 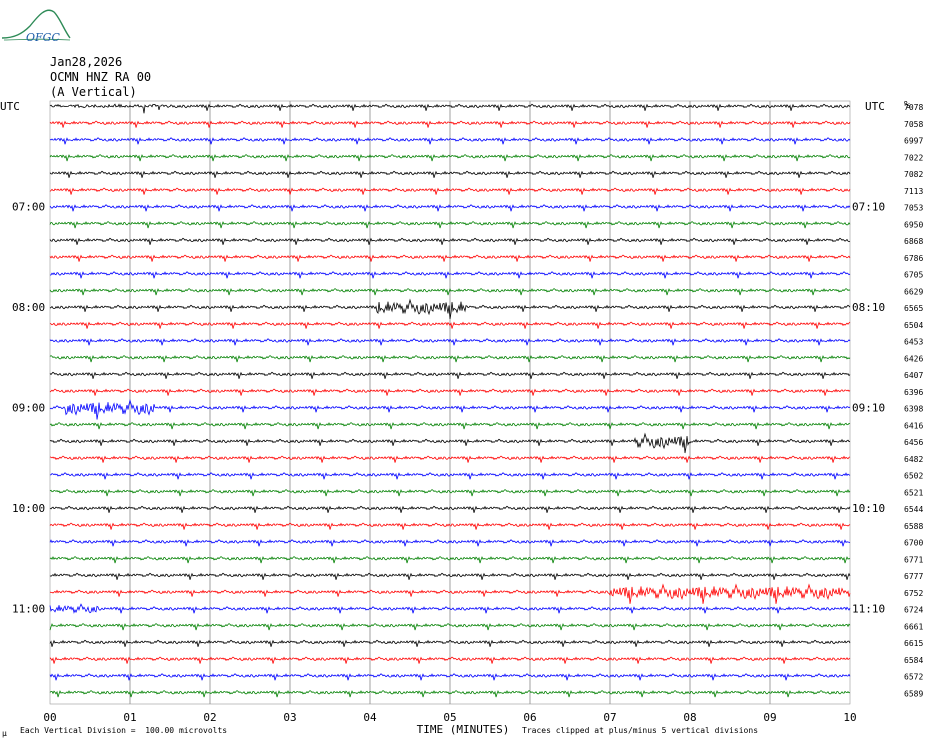 I want to click on trace-value-27: 6771, so click(x=913, y=559).